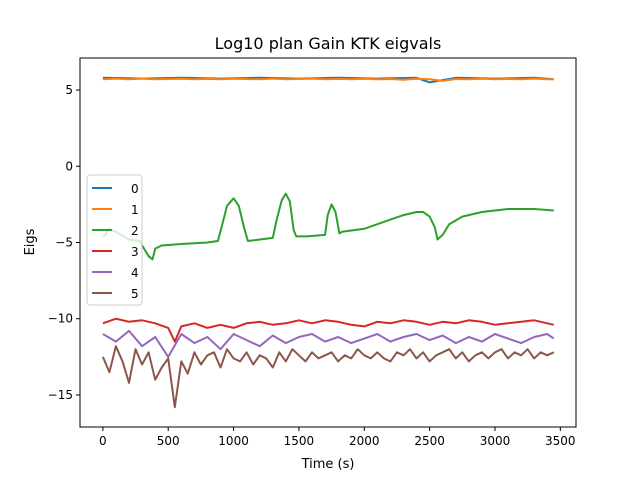  I want to click on x-tick-label: 2500, so click(429, 441).